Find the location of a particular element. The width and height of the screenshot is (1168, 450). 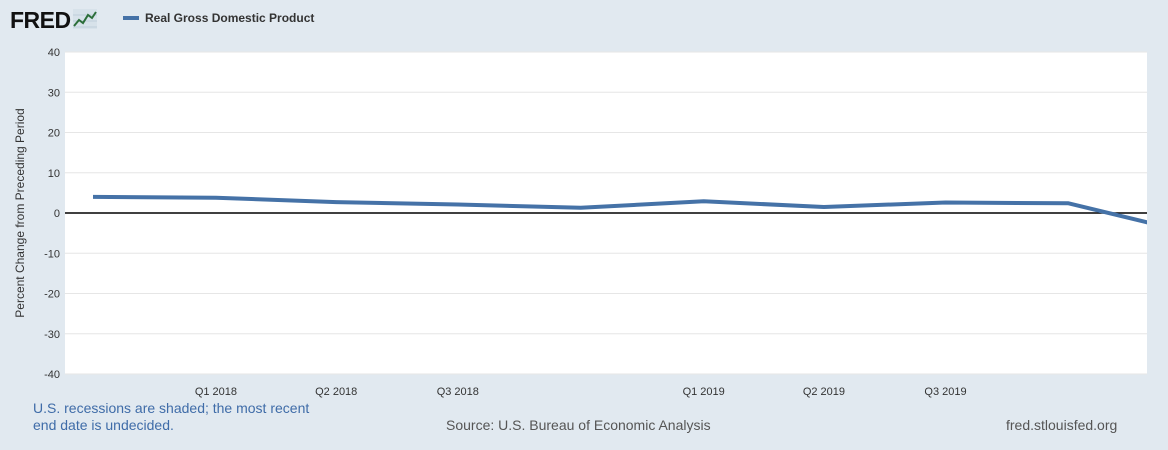

y-tick-label: -10 is located at coordinates (52, 254).